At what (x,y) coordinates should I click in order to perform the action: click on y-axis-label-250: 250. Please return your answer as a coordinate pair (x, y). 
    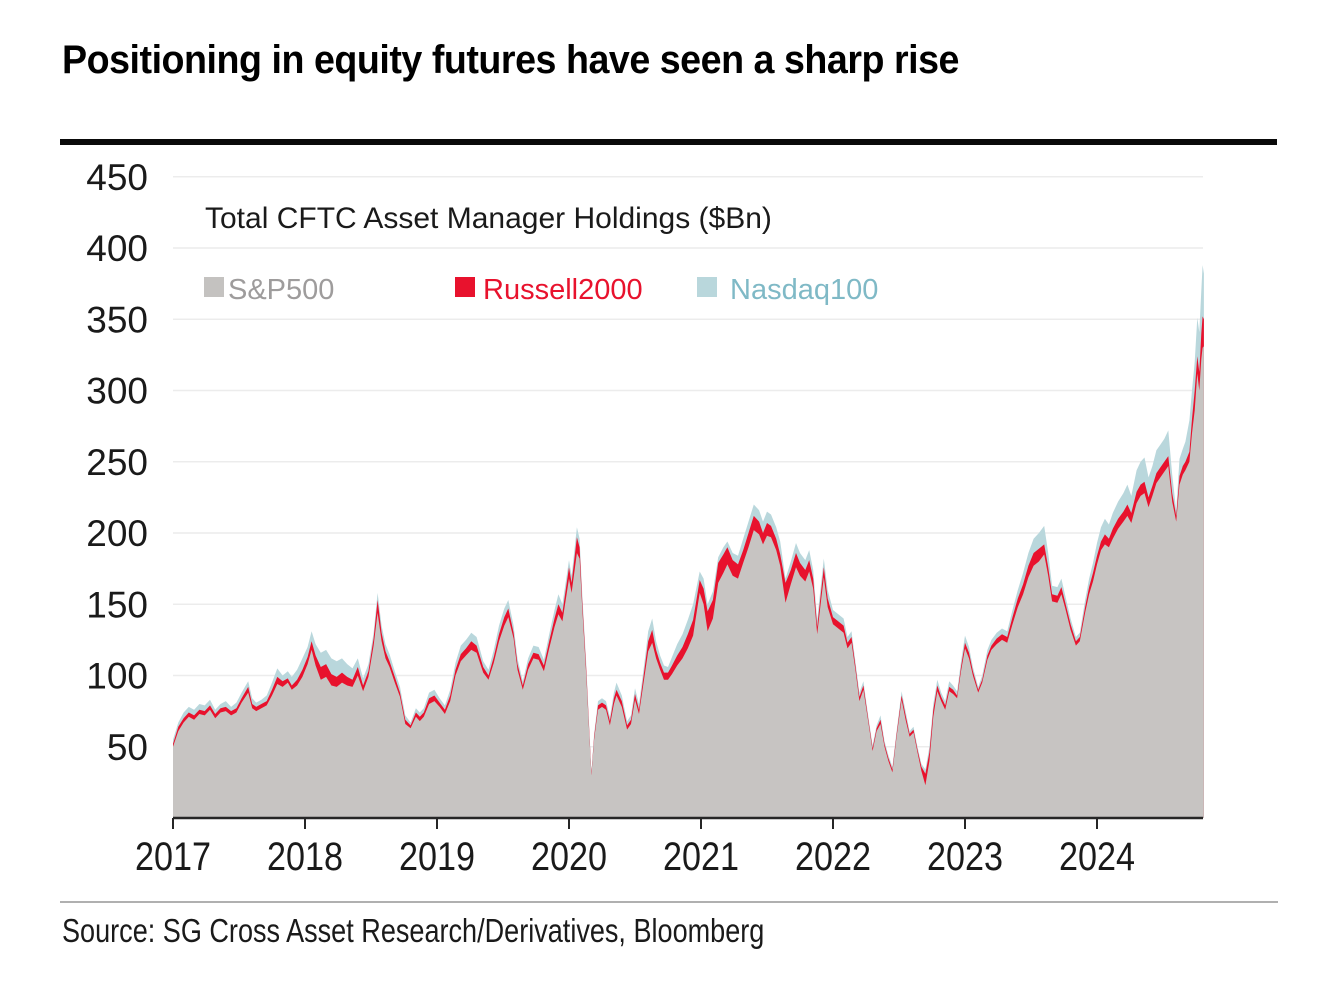
    Looking at the image, I should click on (117, 462).